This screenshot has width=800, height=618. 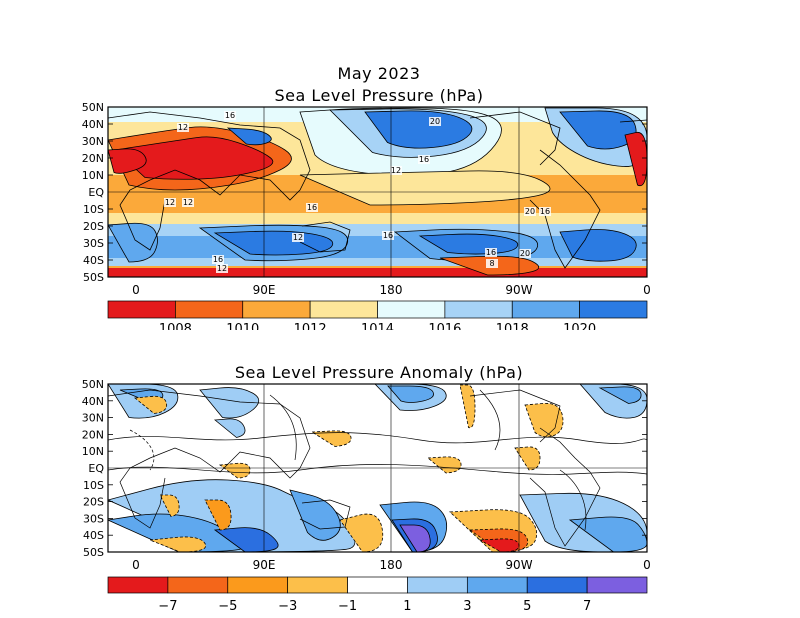 I want to click on anom-colorbar-label: 1, so click(x=407, y=606).